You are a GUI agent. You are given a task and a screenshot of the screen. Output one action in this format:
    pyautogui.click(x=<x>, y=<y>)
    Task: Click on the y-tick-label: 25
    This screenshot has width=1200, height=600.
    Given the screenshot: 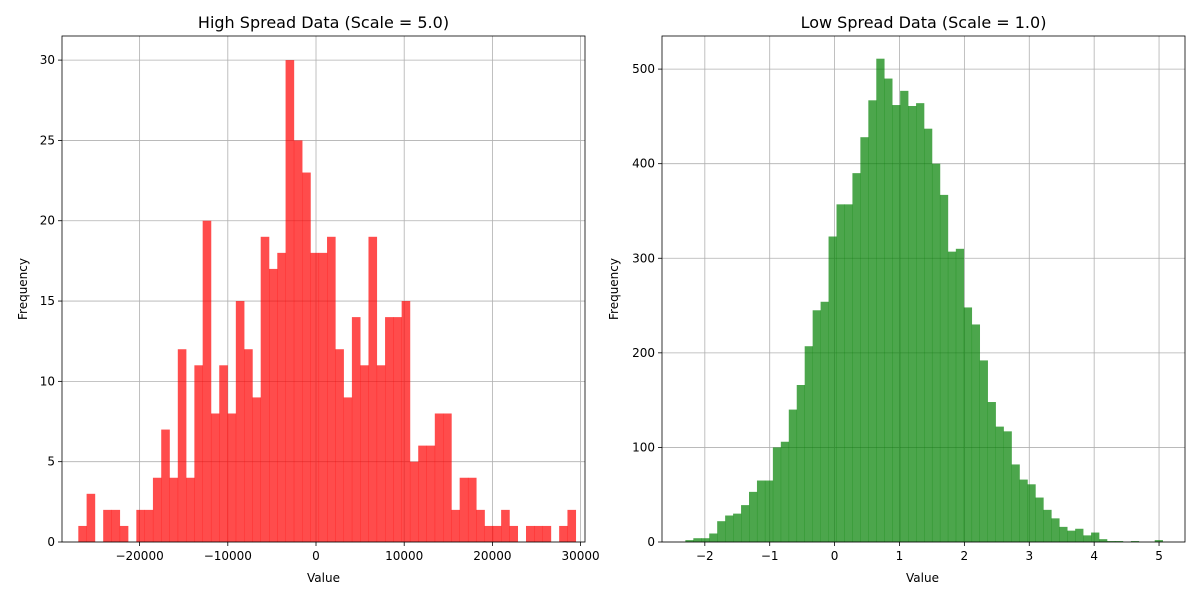 What is the action you would take?
    pyautogui.click(x=47, y=140)
    